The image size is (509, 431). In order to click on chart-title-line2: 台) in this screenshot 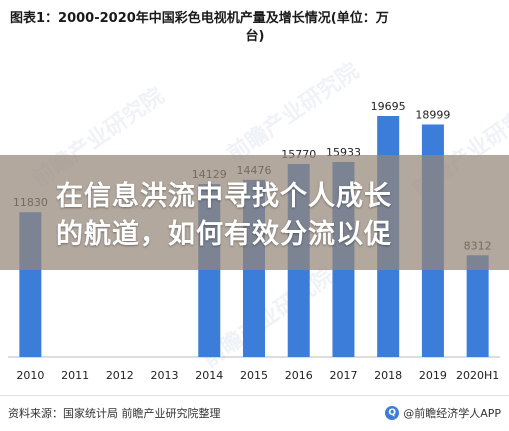, I will do `click(255, 36)`.